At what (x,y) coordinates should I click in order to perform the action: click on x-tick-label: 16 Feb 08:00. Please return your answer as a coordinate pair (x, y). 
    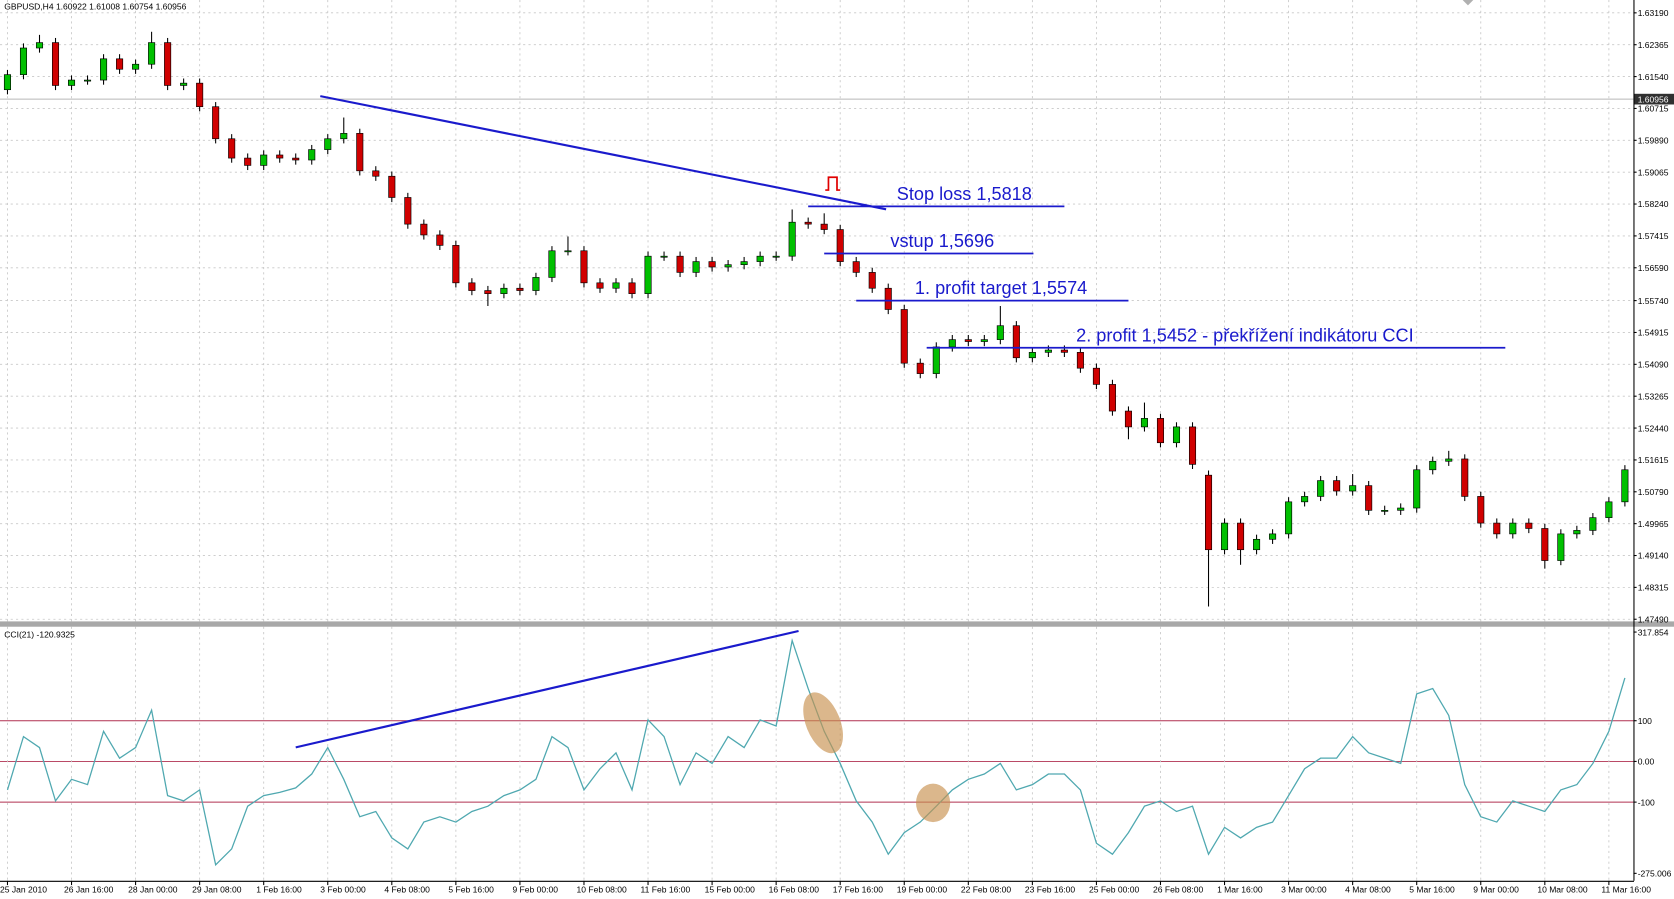
    Looking at the image, I should click on (794, 890).